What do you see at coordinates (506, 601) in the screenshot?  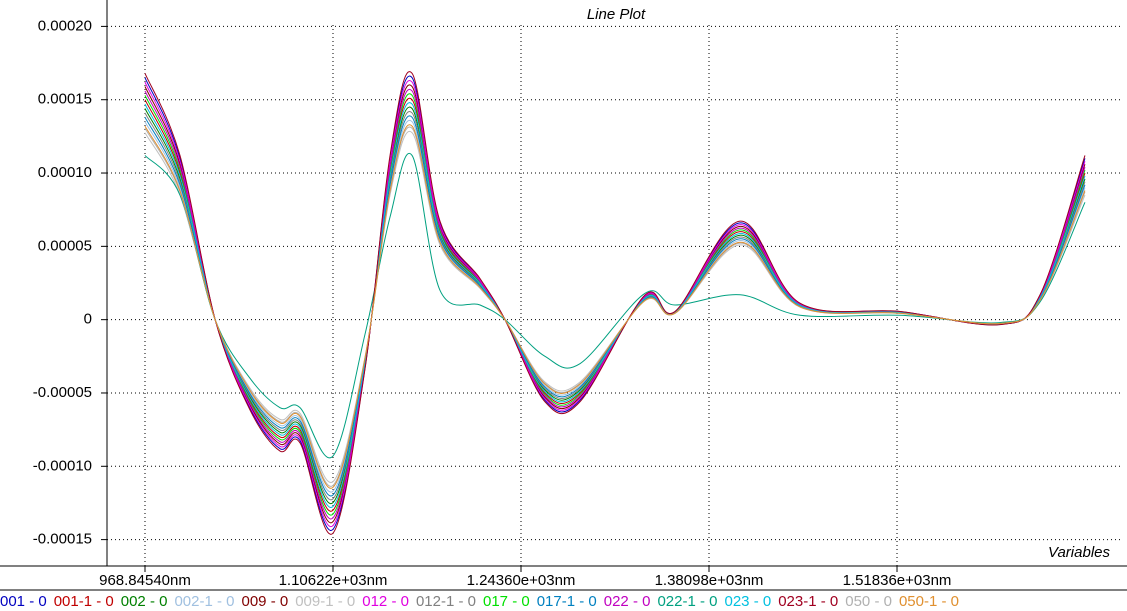 I see `legend-entry: 017 - 0` at bounding box center [506, 601].